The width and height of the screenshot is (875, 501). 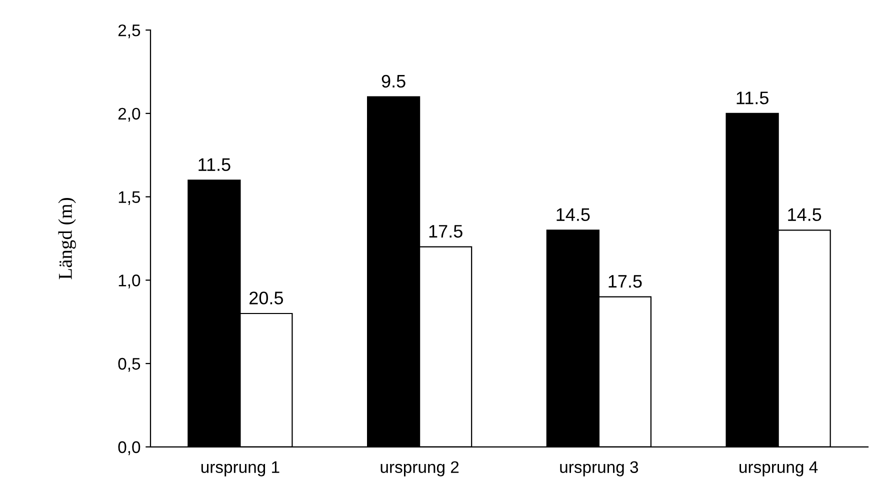 What do you see at coordinates (779, 468) in the screenshot?
I see `x-tick-label: ursprung 4` at bounding box center [779, 468].